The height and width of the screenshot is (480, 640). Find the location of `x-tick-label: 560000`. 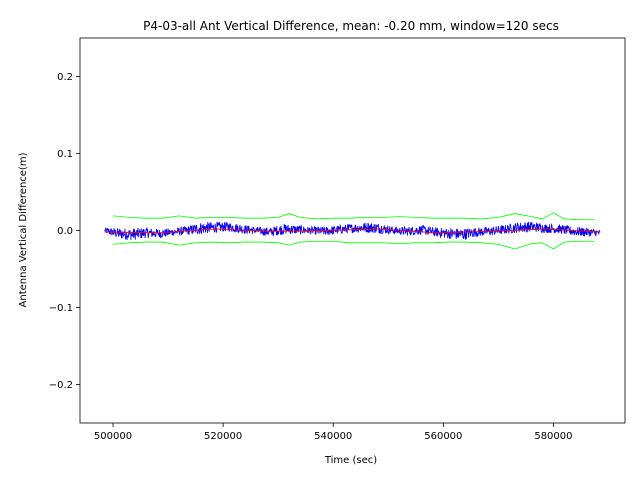

x-tick-label: 560000 is located at coordinates (443, 436).